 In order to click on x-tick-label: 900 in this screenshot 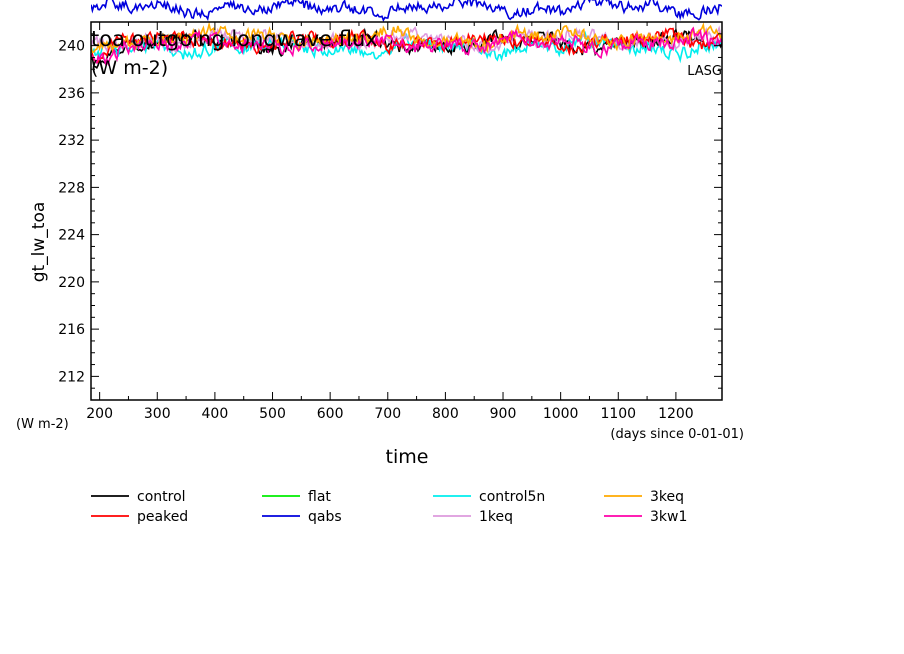, I will do `click(503, 414)`.